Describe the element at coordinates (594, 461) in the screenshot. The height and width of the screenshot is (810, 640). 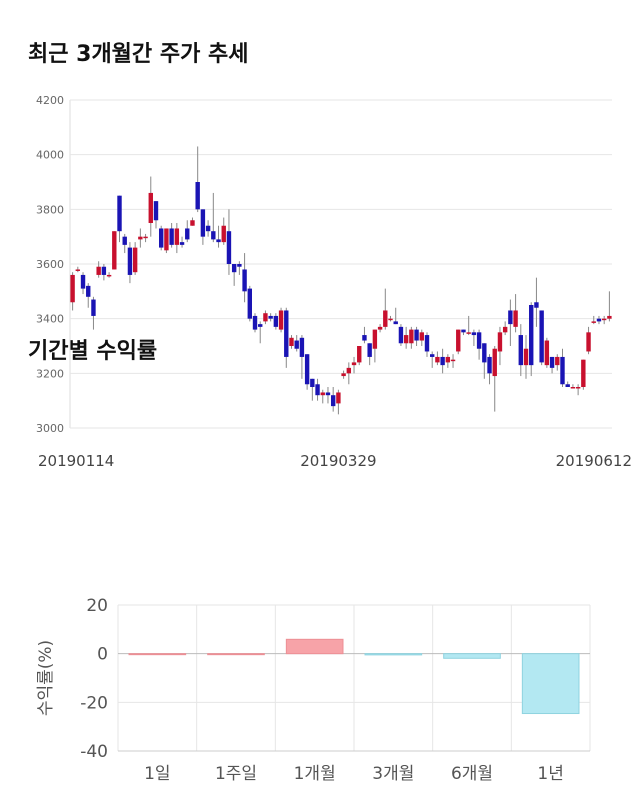
I see `x-tick-label: 20190612` at that location.